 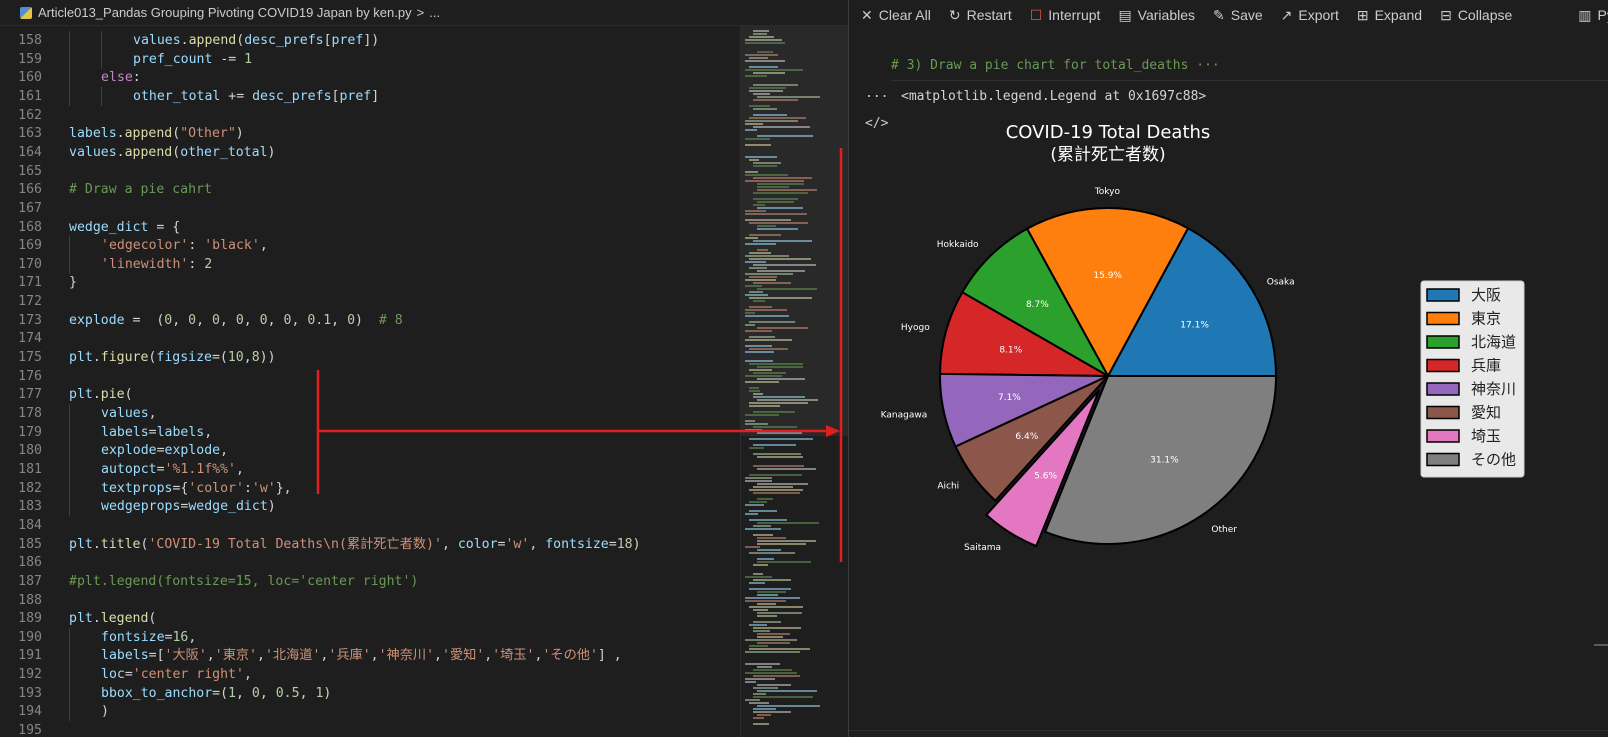 I want to click on code-line: 184, so click(x=370, y=525).